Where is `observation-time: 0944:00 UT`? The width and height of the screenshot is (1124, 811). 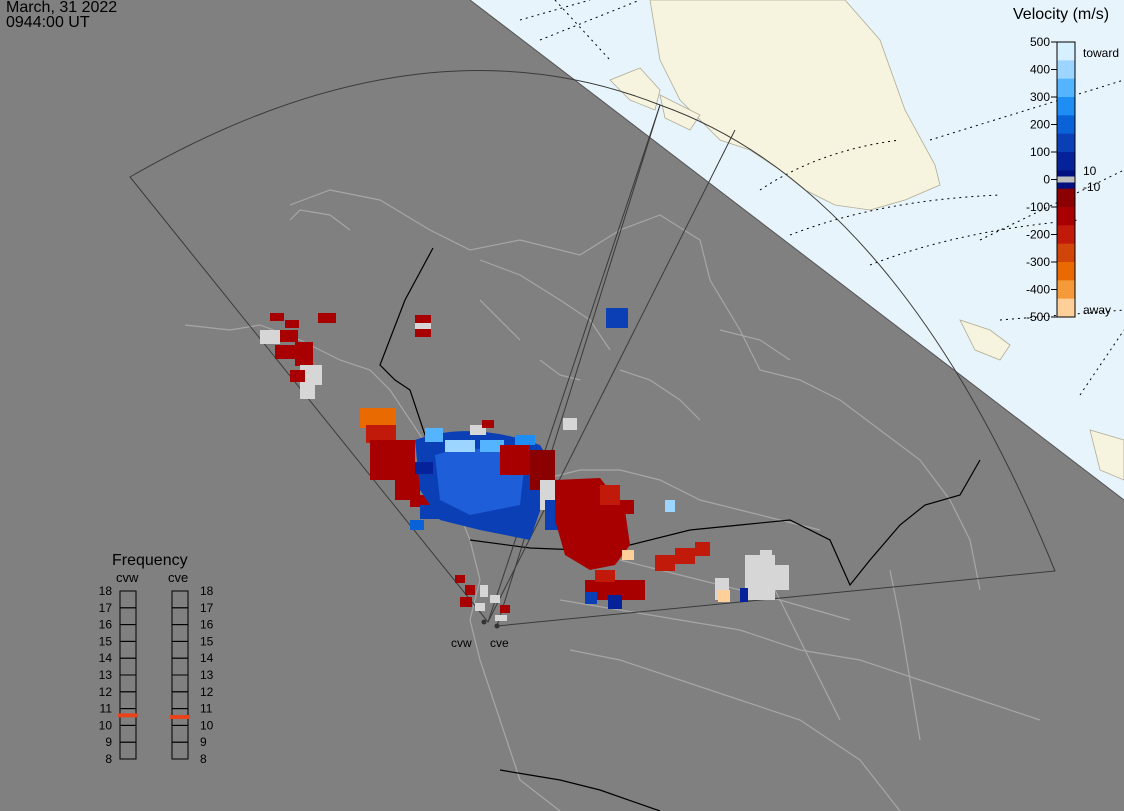
observation-time: 0944:00 UT is located at coordinates (48, 22).